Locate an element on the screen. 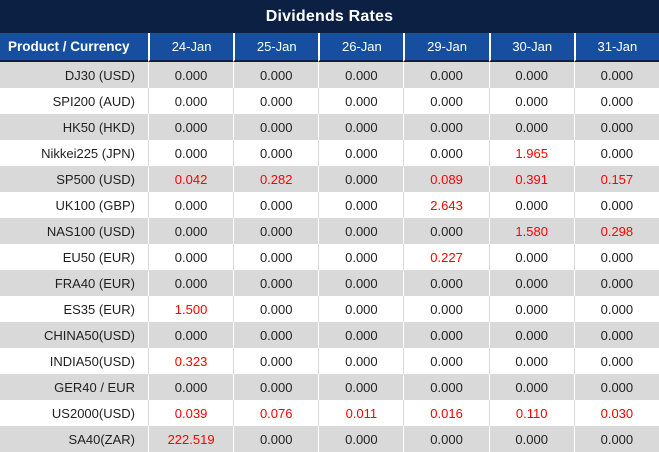  product-label: FRA40 (EUR) is located at coordinates (74, 283).